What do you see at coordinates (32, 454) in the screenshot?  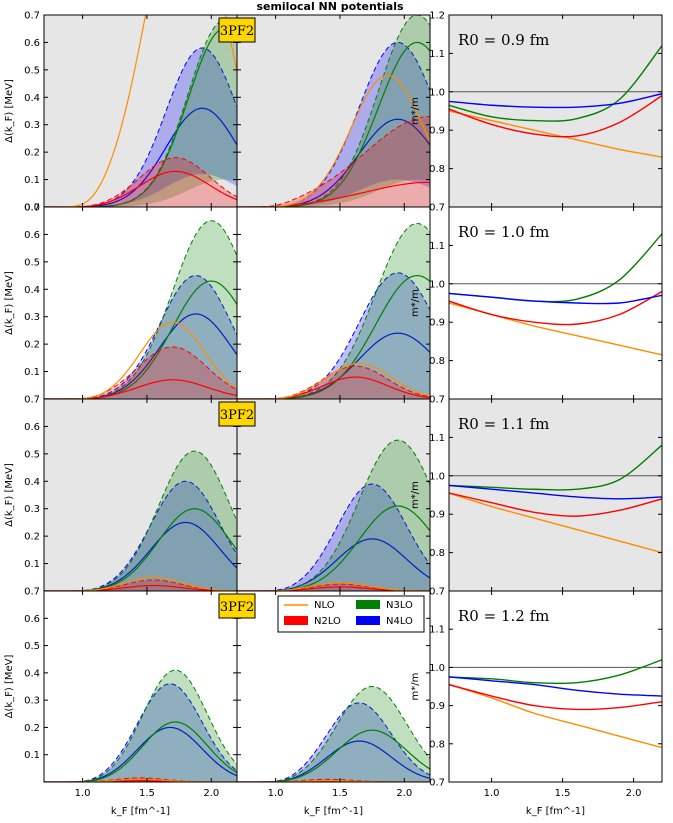 I see `gap-y-tick-label: 0.5` at bounding box center [32, 454].